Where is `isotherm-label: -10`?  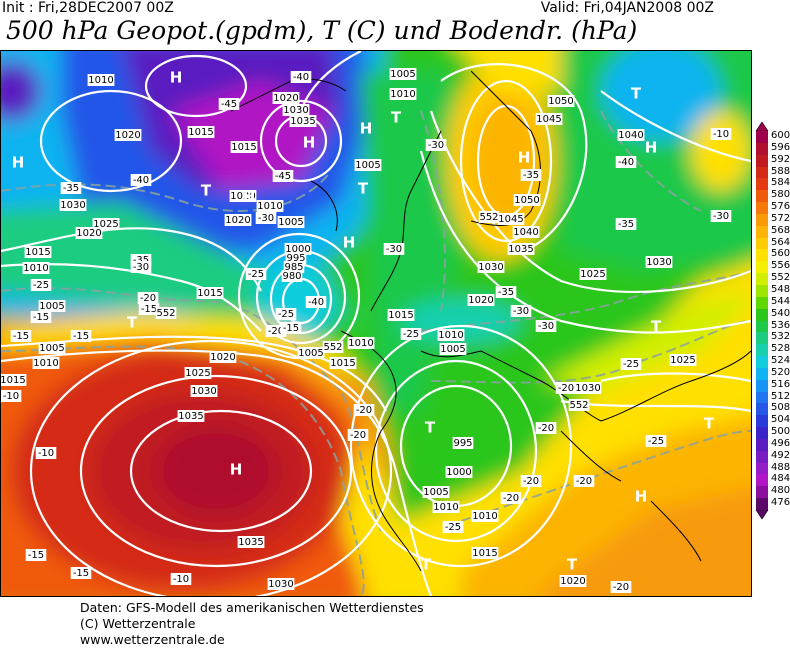 isotherm-label: -10 is located at coordinates (721, 134).